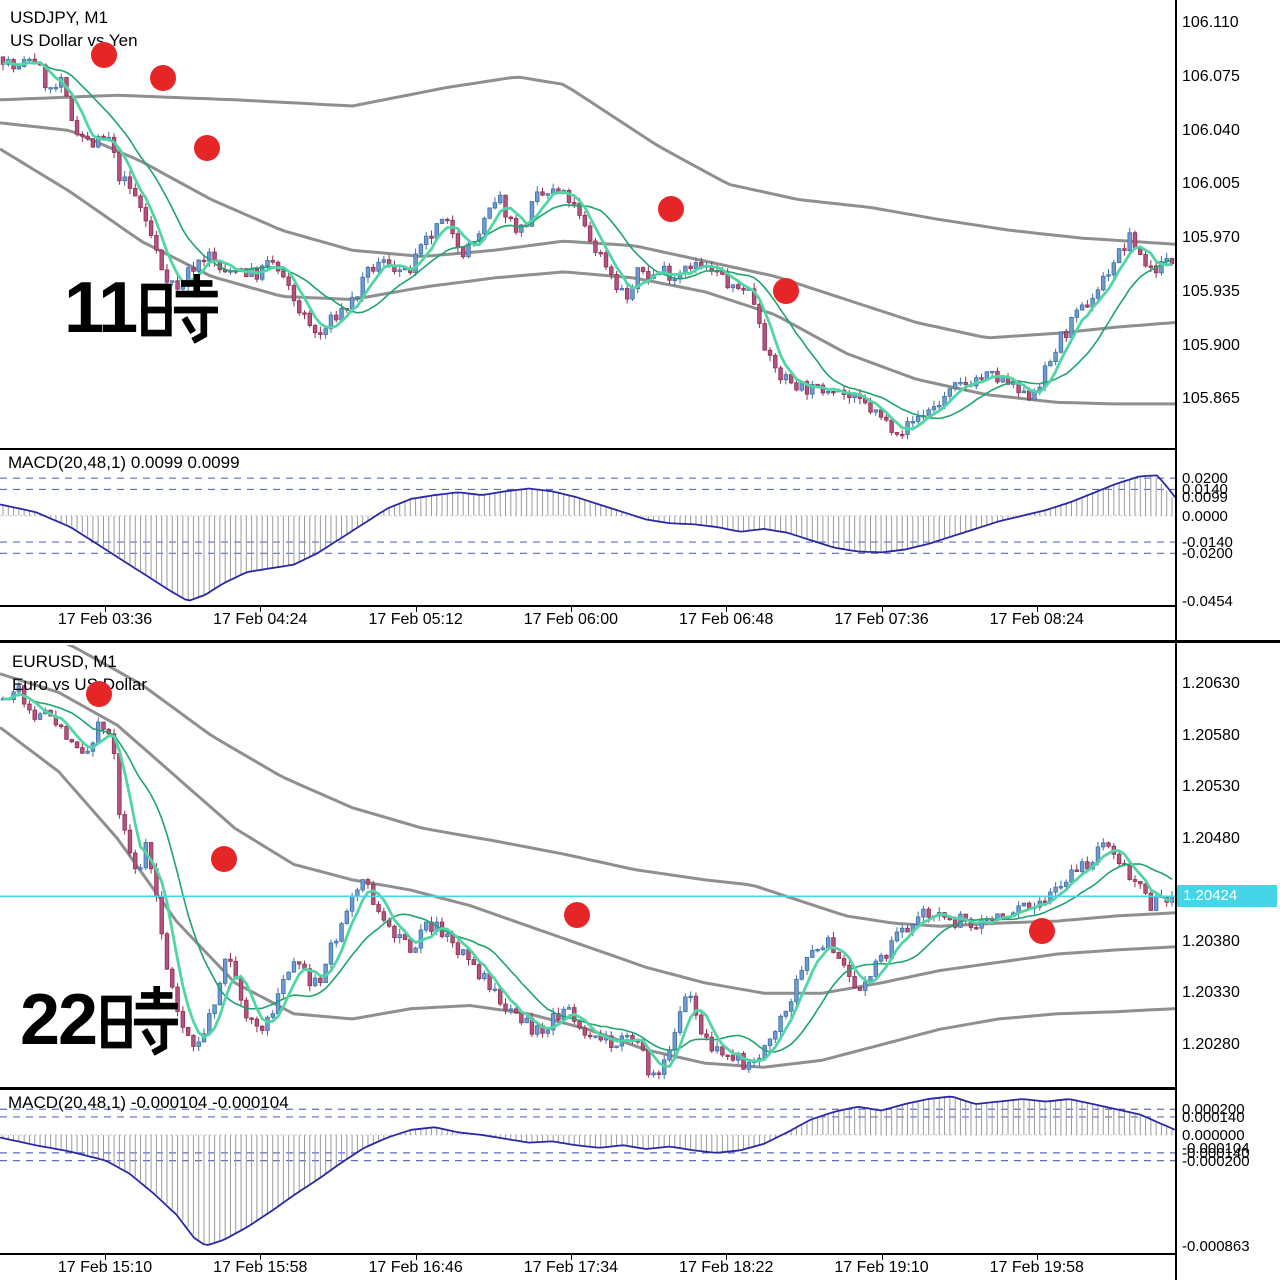  Describe the element at coordinates (1205, 498) in the screenshot. I see `macd-tick: 0.0099` at that location.